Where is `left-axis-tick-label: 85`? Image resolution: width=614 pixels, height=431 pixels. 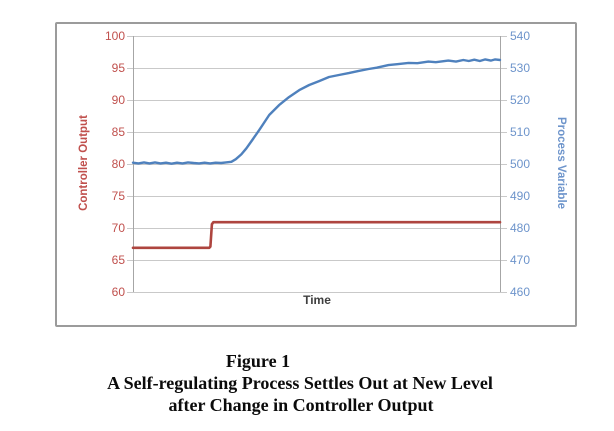 left-axis-tick-label: 85 is located at coordinates (118, 132).